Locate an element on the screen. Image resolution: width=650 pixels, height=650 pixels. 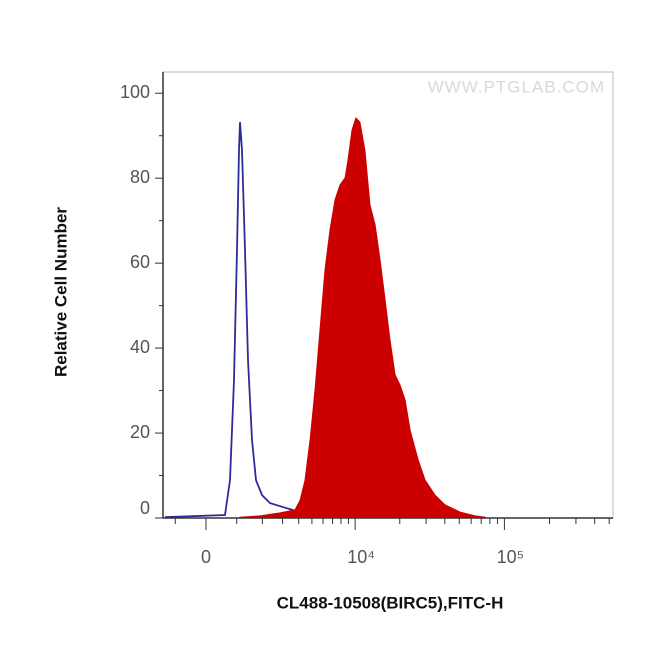
y-tick-label: 0 is located at coordinates (145, 508).